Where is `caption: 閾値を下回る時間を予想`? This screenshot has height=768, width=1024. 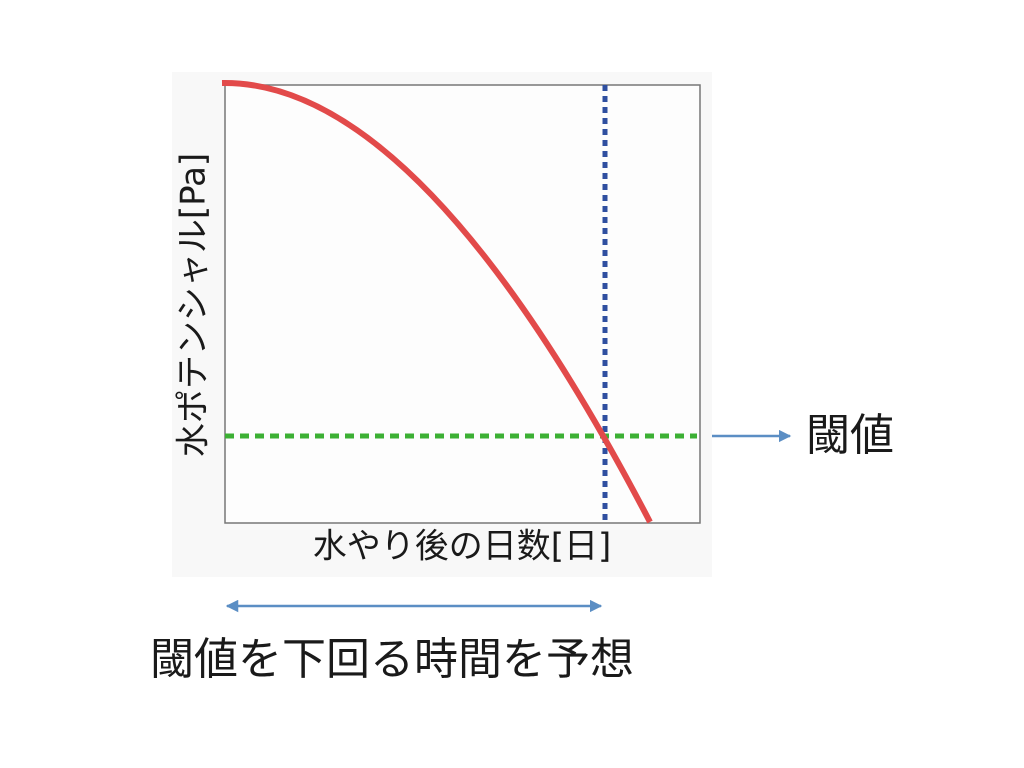
caption: 閾値を下回る時間を予想 is located at coordinates (392, 659).